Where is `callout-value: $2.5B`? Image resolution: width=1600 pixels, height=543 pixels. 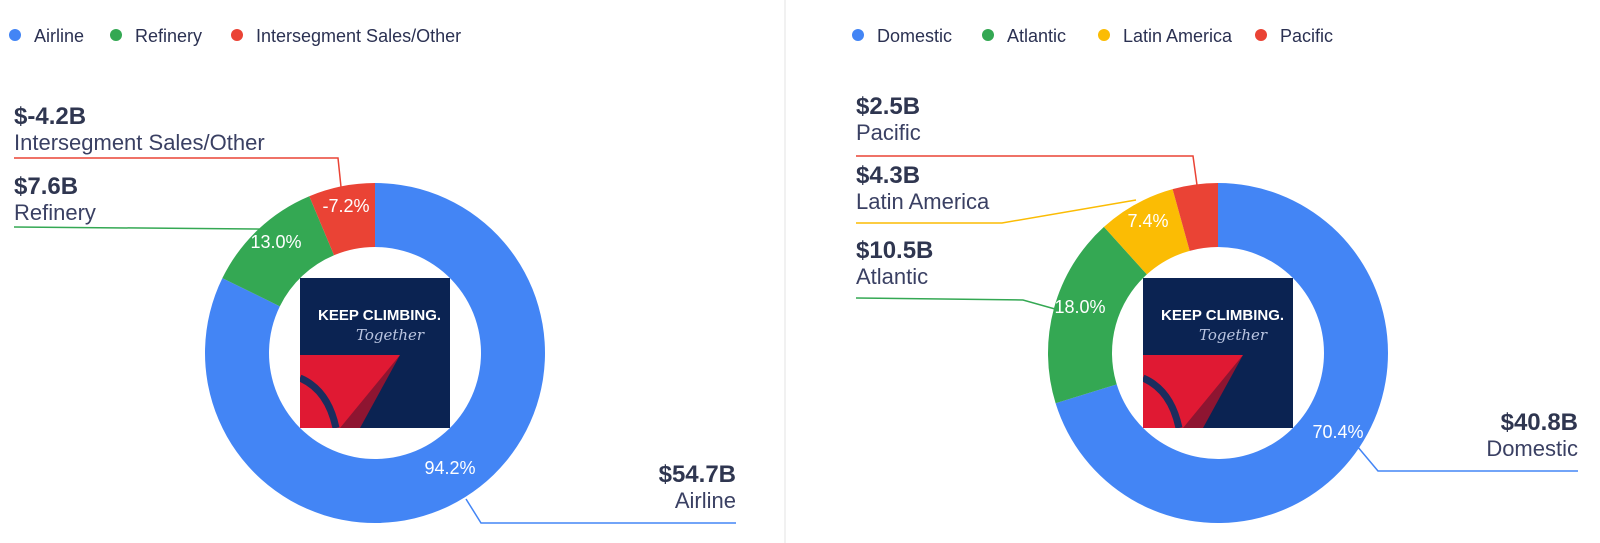
callout-value: $2.5B is located at coordinates (888, 106).